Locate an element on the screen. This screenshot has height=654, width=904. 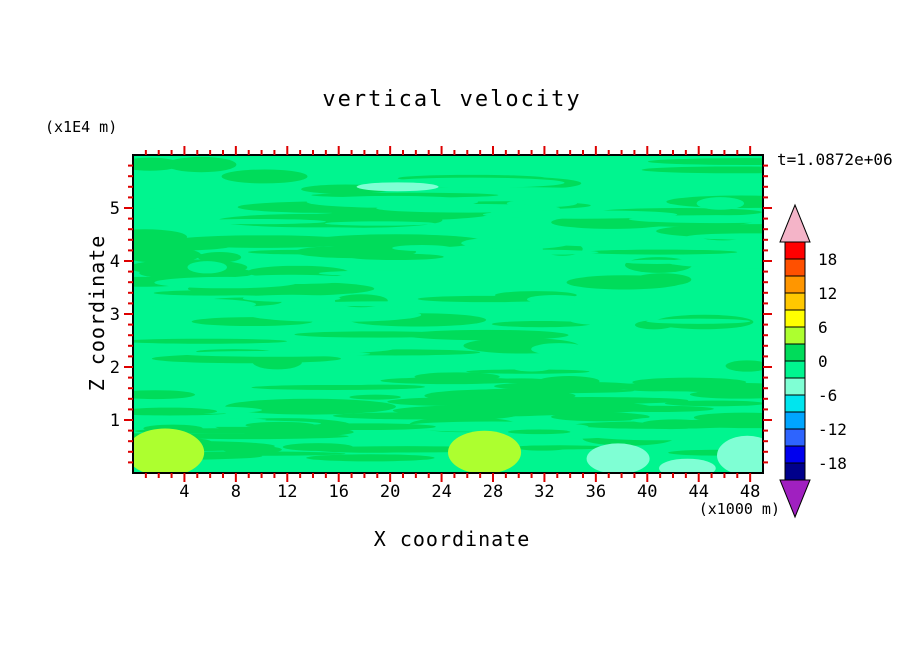
y-tick-label: 3 is located at coordinates (115, 315).